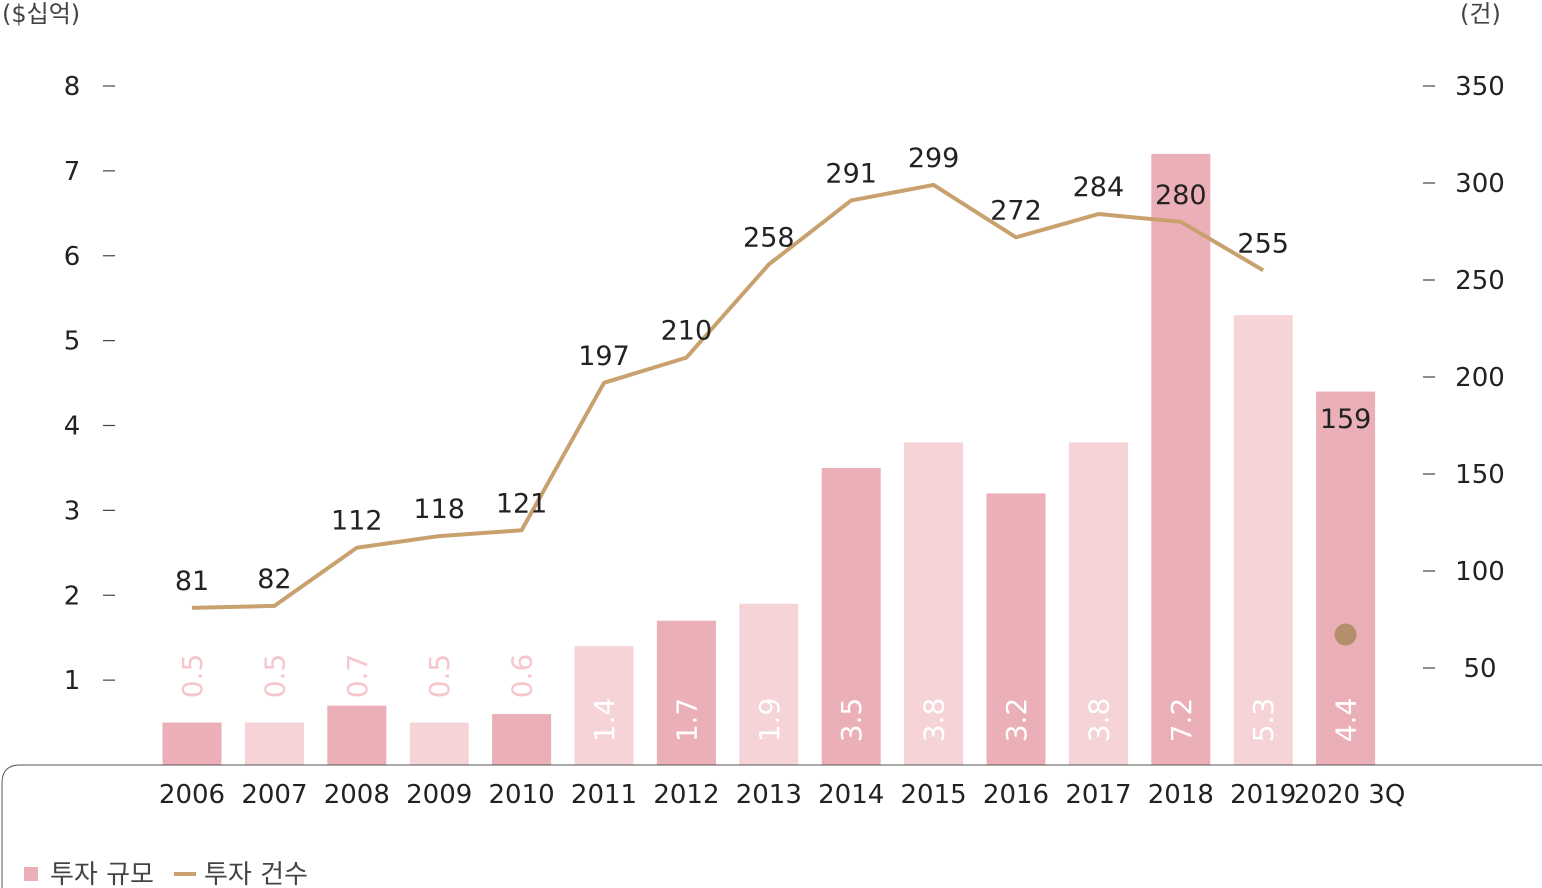  What do you see at coordinates (1349, 795) in the screenshot?
I see `category-label: 2020 3Q` at bounding box center [1349, 795].